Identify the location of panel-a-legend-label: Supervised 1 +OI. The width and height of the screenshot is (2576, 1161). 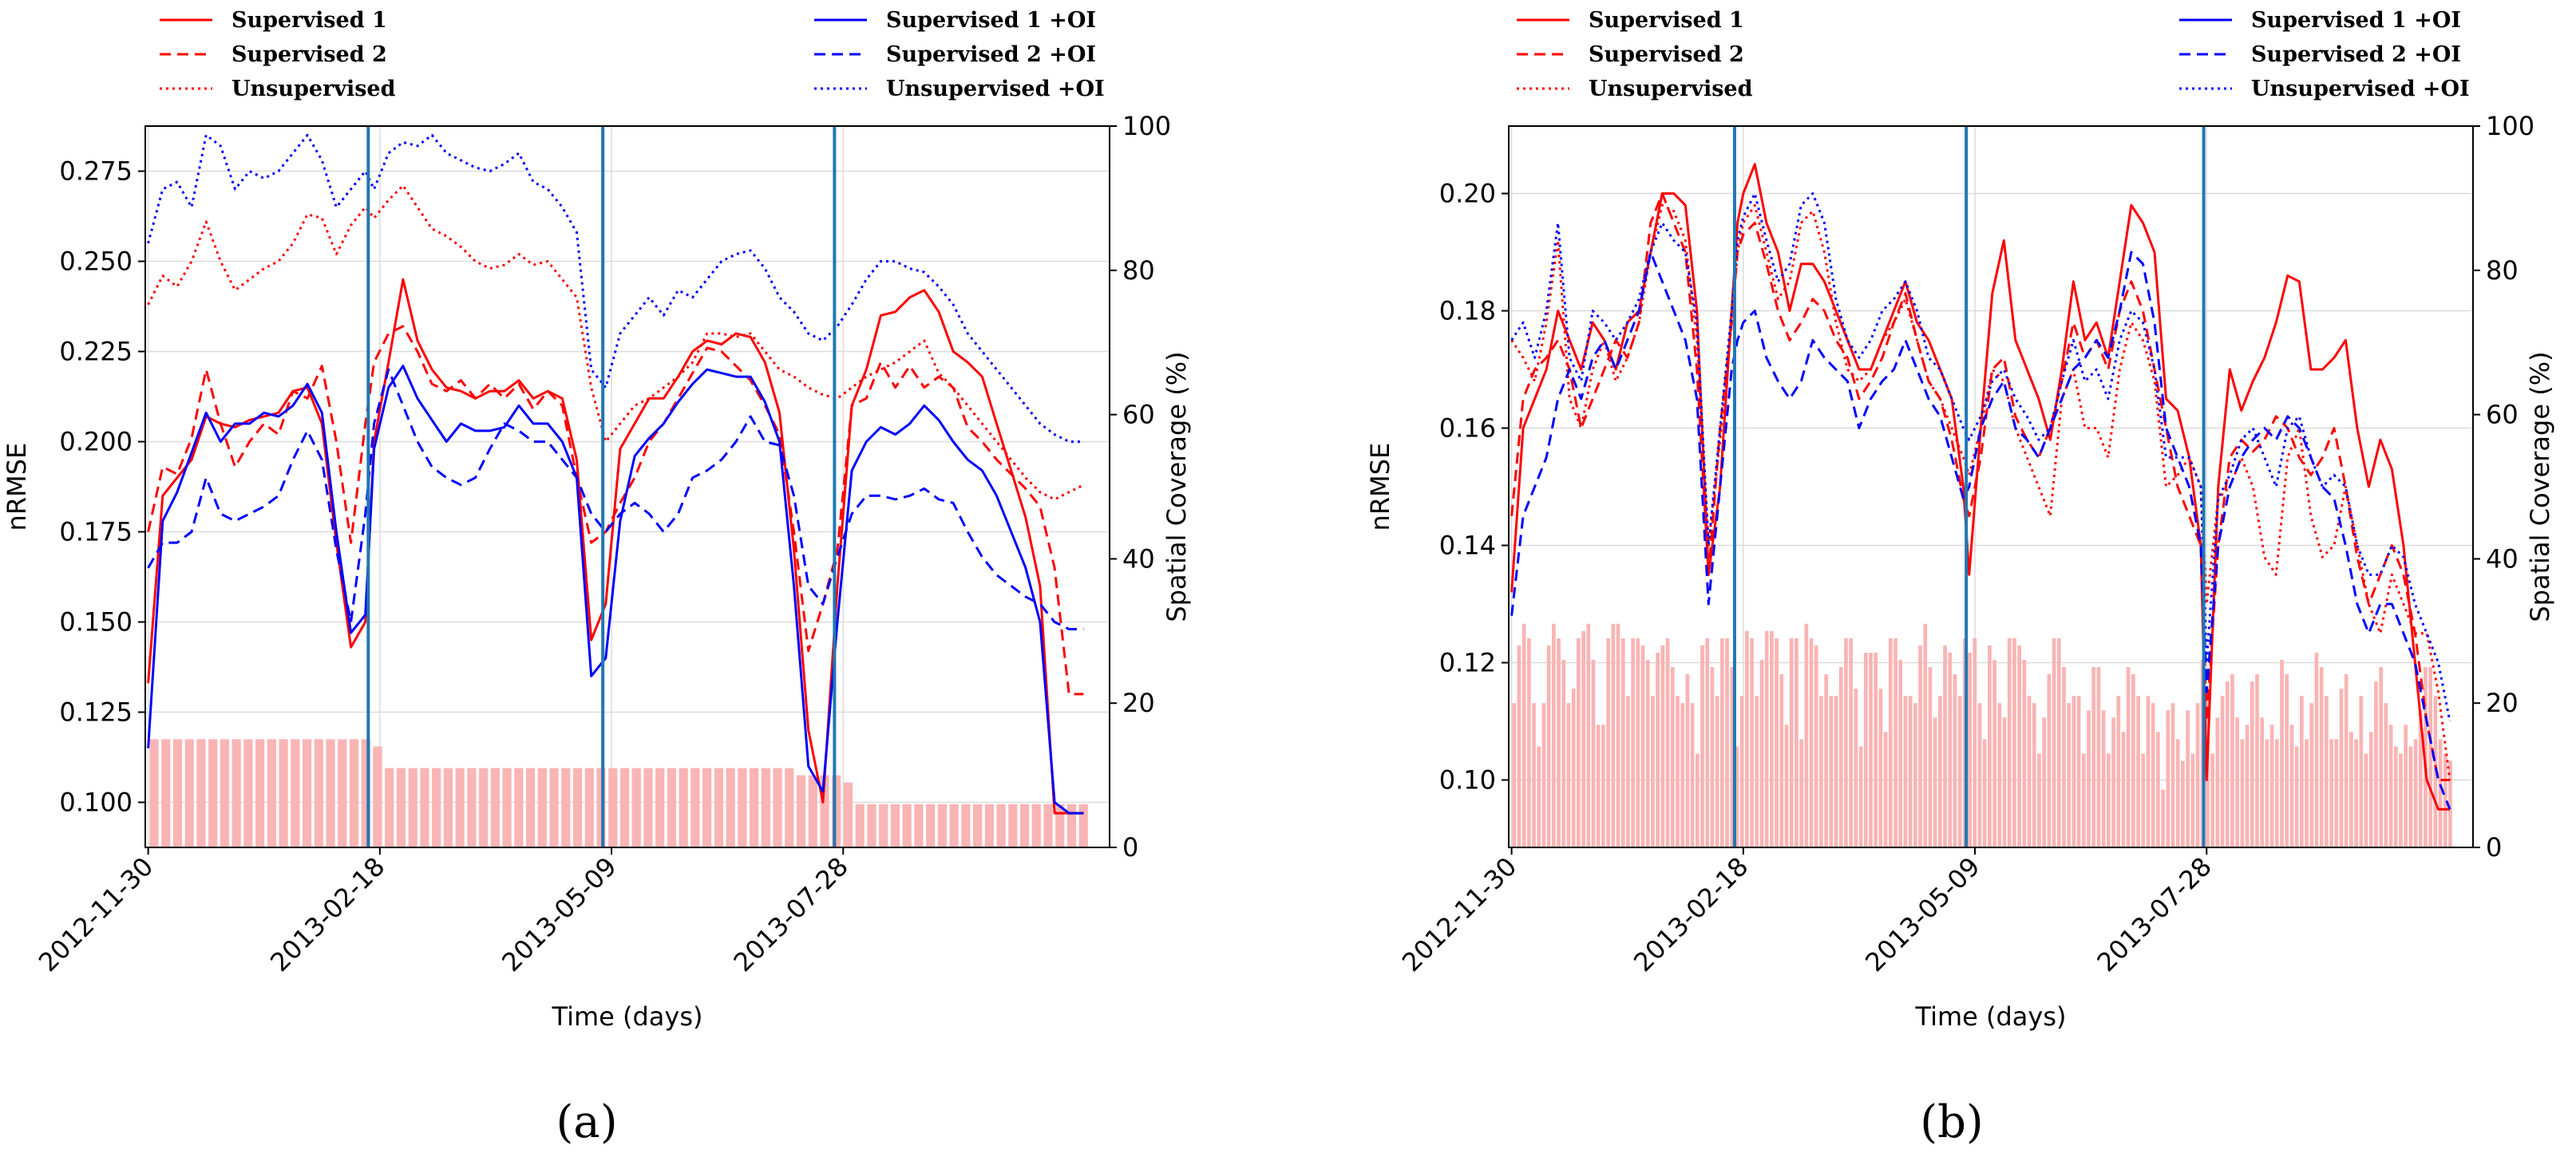
(991, 20).